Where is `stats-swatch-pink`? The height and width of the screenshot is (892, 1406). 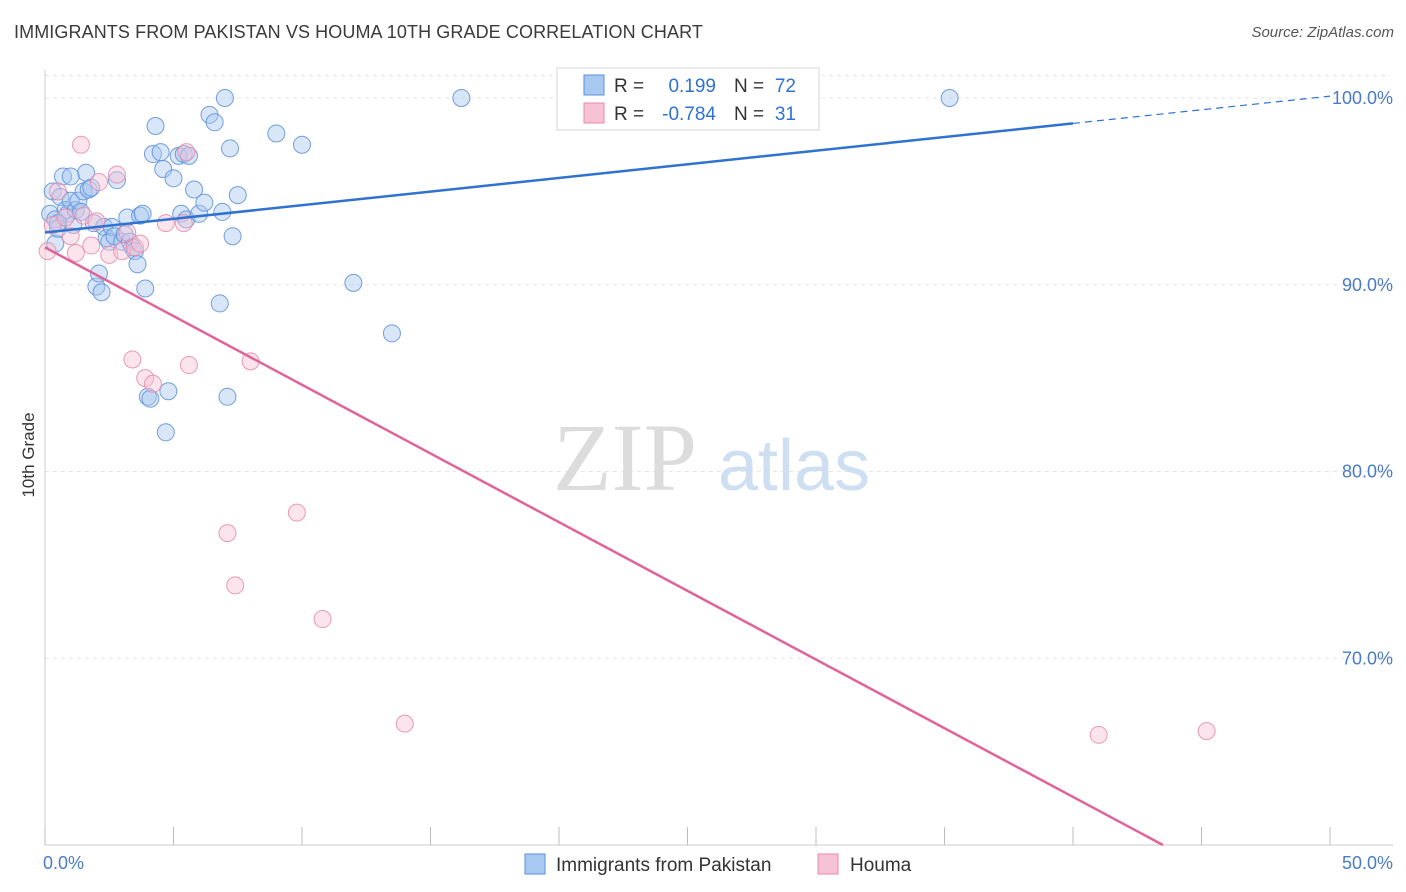
stats-swatch-pink is located at coordinates (594, 113).